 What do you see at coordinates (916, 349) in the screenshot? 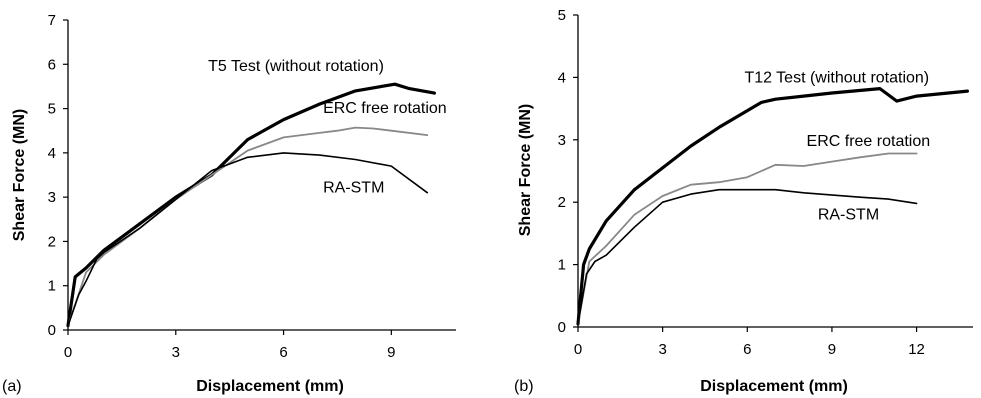
I see `x-tick-label: 12` at bounding box center [916, 349].